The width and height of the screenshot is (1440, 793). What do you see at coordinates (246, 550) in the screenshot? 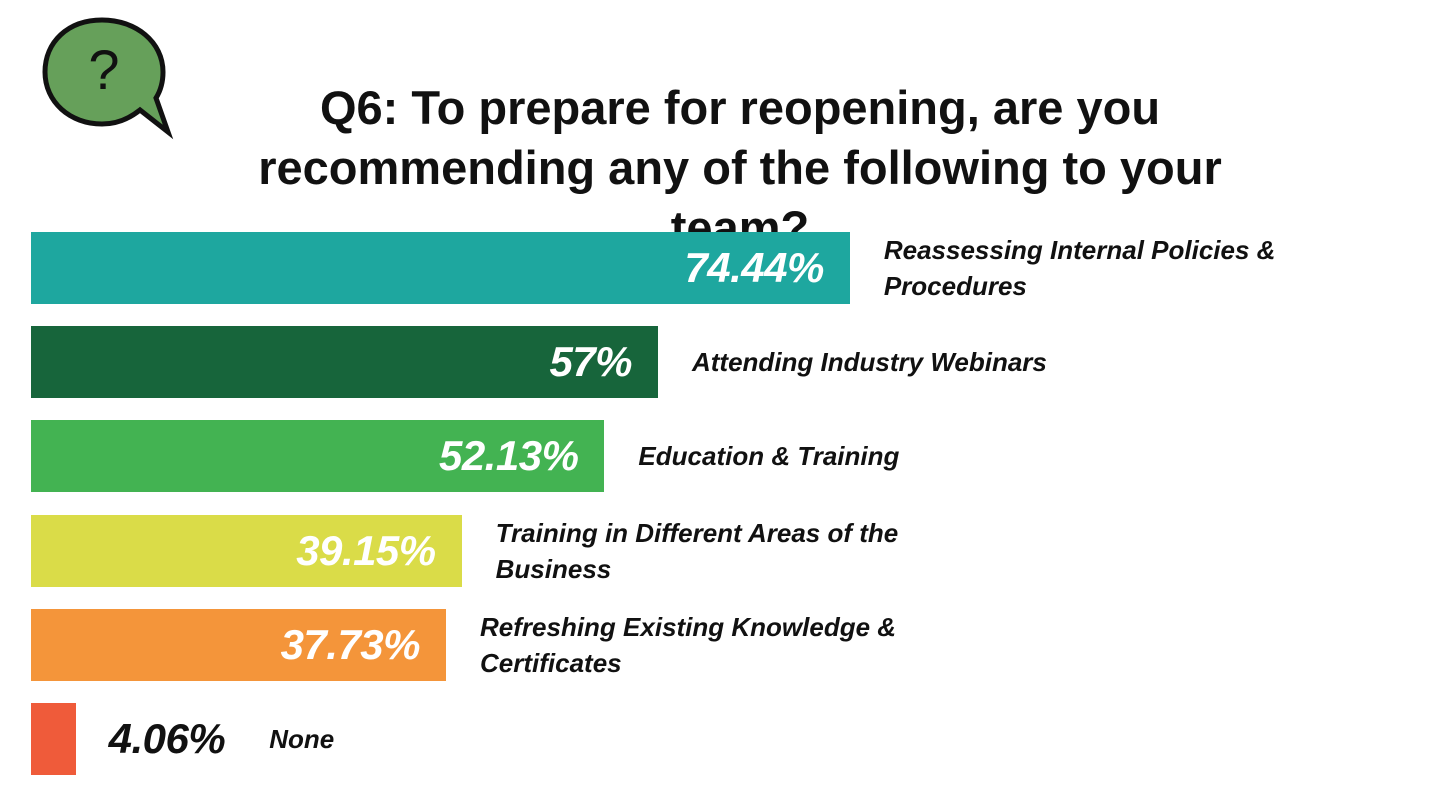
I see `bar: 39.15%` at bounding box center [246, 550].